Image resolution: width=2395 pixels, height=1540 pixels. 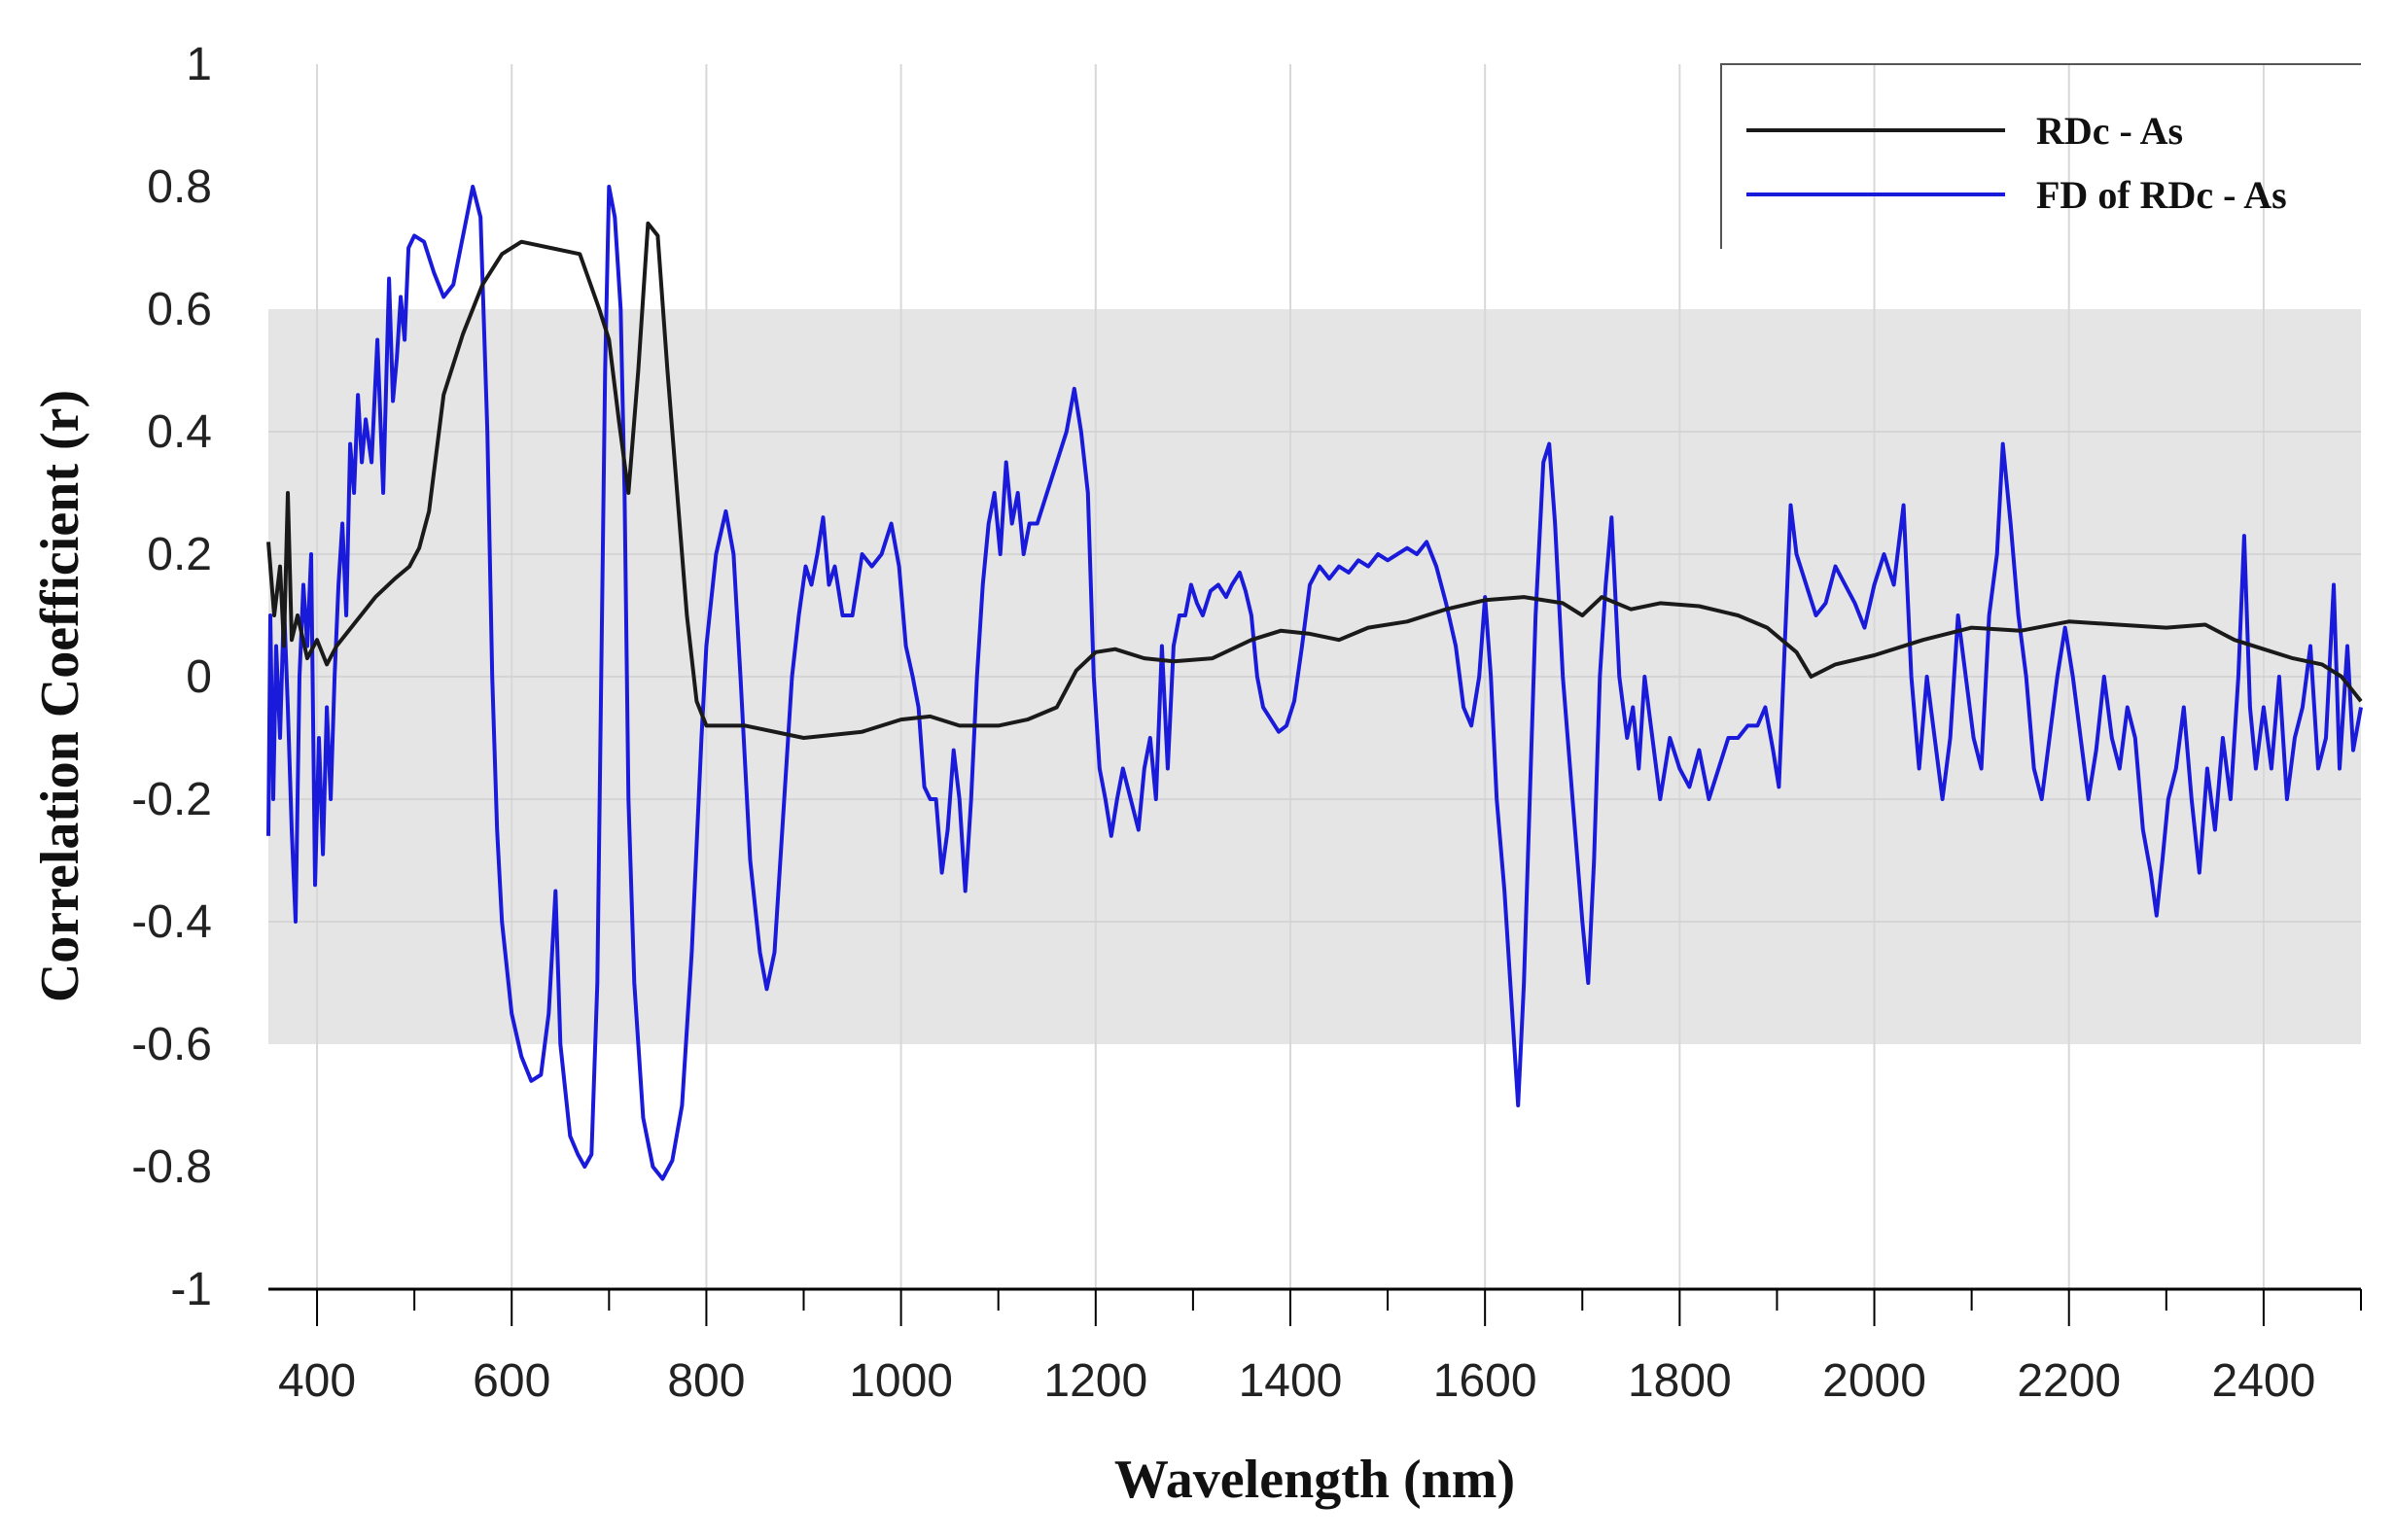 What do you see at coordinates (1485, 1381) in the screenshot?
I see `x-tick-label: 1600` at bounding box center [1485, 1381].